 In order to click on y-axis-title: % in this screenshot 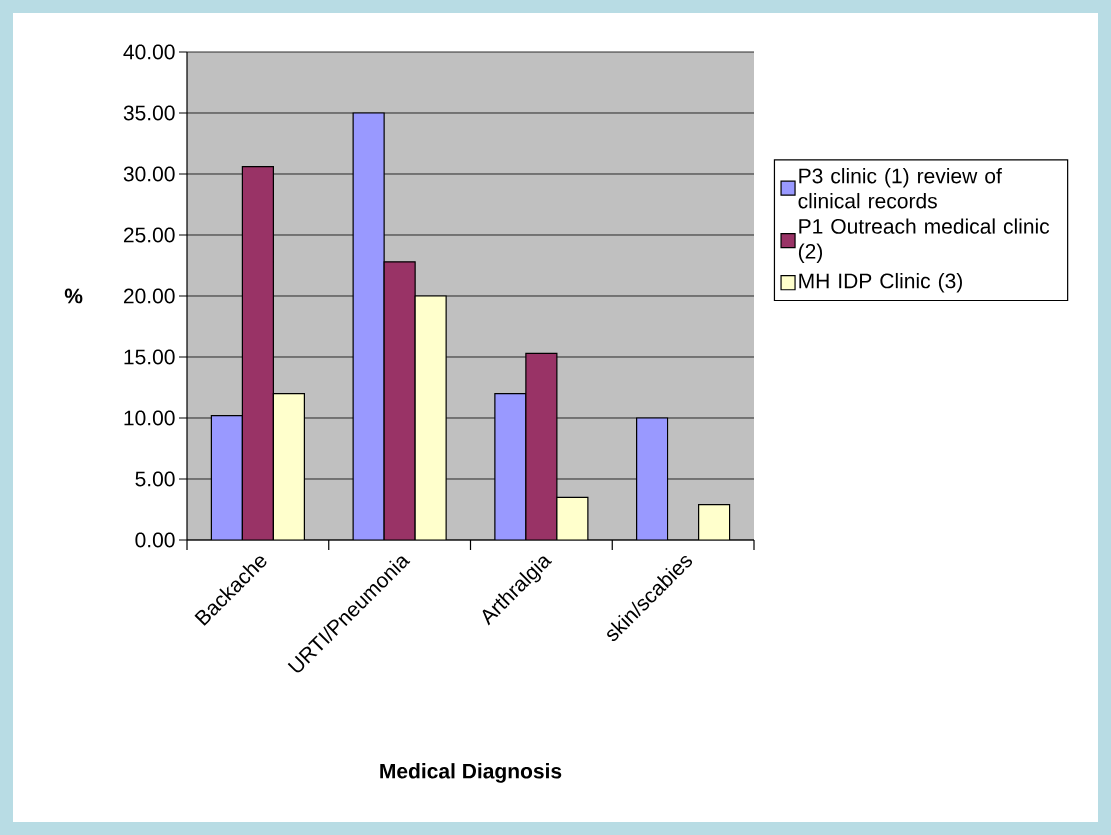, I will do `click(73, 296)`.